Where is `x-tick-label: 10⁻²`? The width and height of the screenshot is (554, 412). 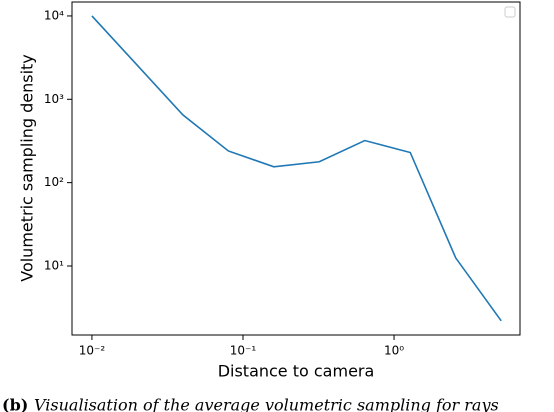
x-tick-label: 10⁻² is located at coordinates (92, 351).